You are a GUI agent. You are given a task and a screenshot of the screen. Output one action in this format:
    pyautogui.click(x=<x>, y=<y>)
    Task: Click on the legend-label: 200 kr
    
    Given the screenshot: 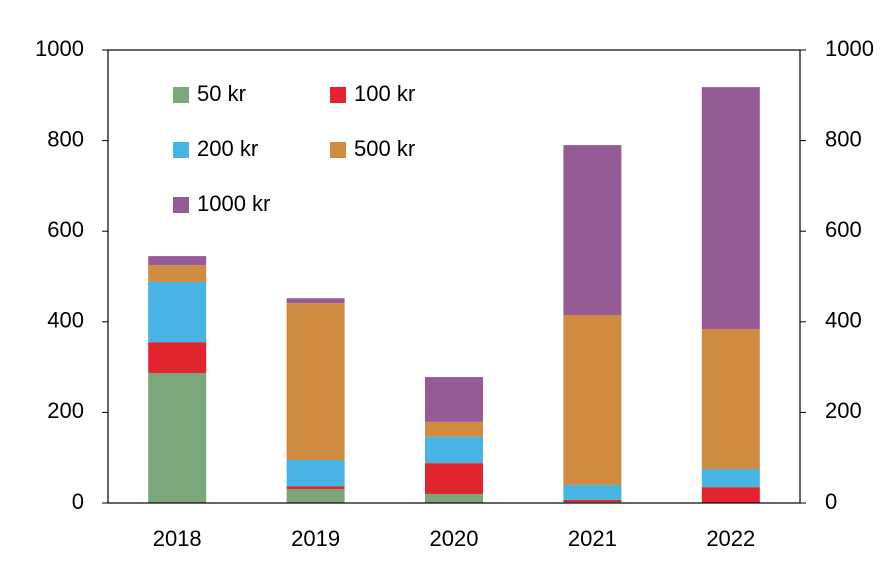 What is the action you would take?
    pyautogui.click(x=227, y=148)
    